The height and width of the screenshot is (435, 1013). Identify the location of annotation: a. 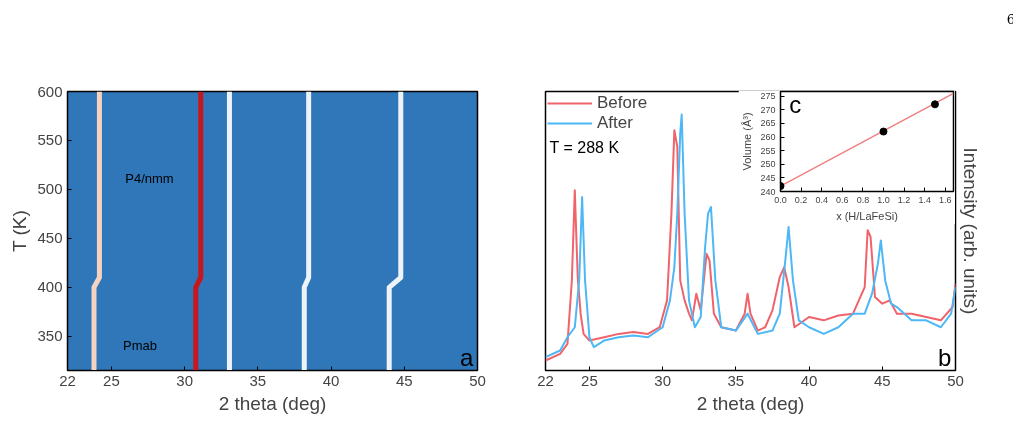
(467, 357).